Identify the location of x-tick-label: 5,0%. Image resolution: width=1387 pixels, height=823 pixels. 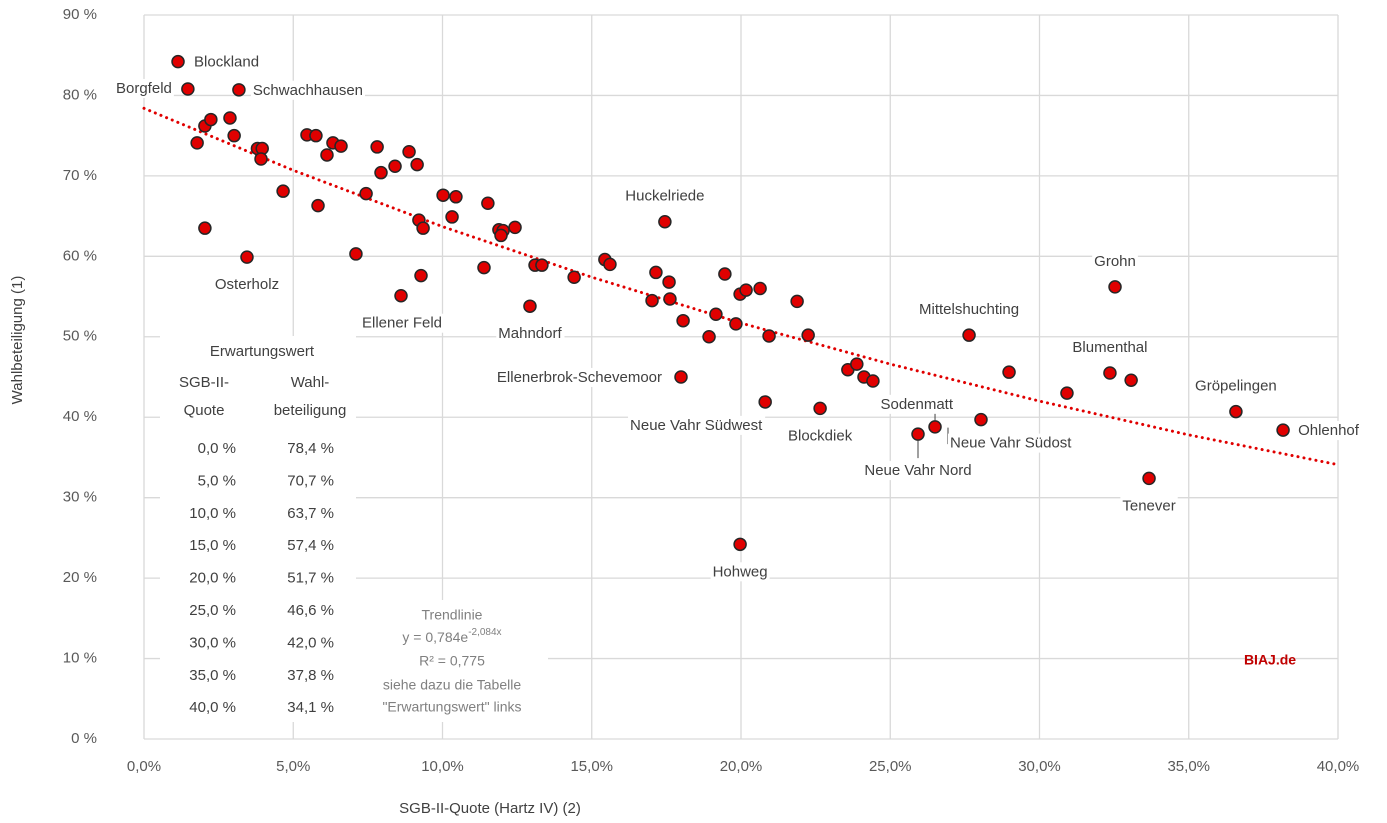
(293, 766).